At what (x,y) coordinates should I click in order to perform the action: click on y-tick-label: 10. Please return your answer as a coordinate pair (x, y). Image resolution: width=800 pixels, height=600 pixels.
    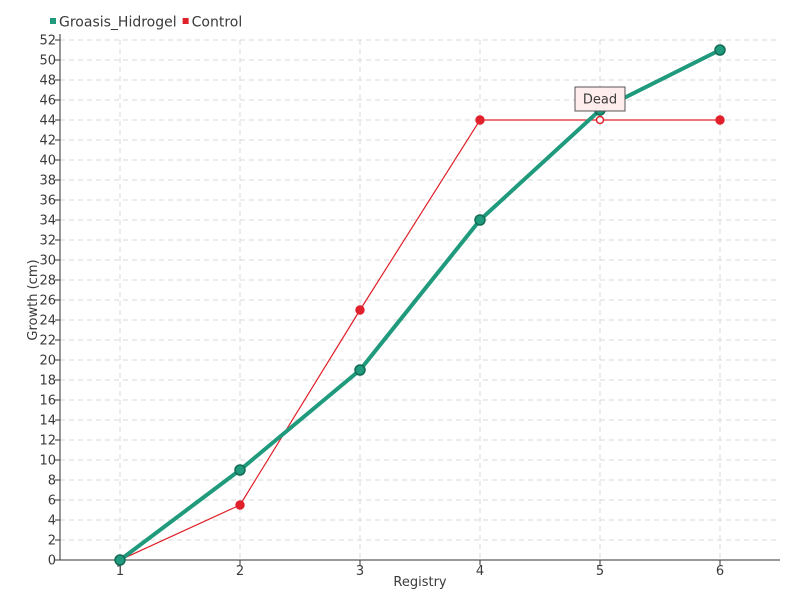
    Looking at the image, I should click on (47, 461).